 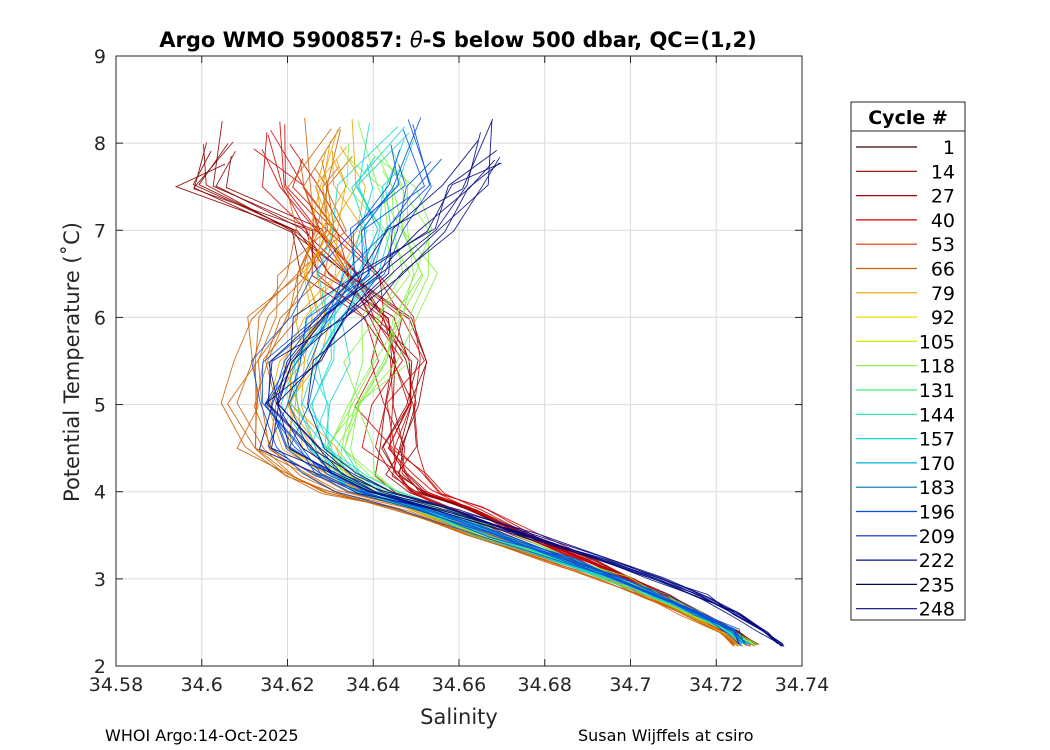 I want to click on footer-credit-left: WHOI Argo:14-Oct-2025, so click(x=202, y=735).